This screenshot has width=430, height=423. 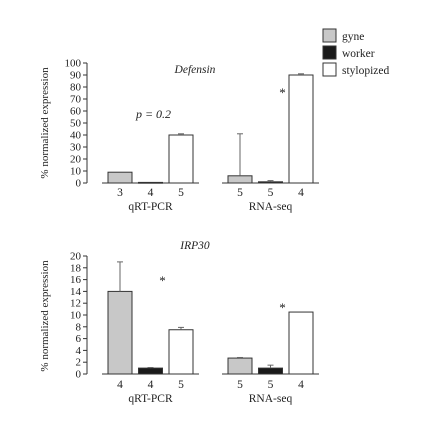 I want to click on y-tick-label: 6, so click(x=79, y=339).